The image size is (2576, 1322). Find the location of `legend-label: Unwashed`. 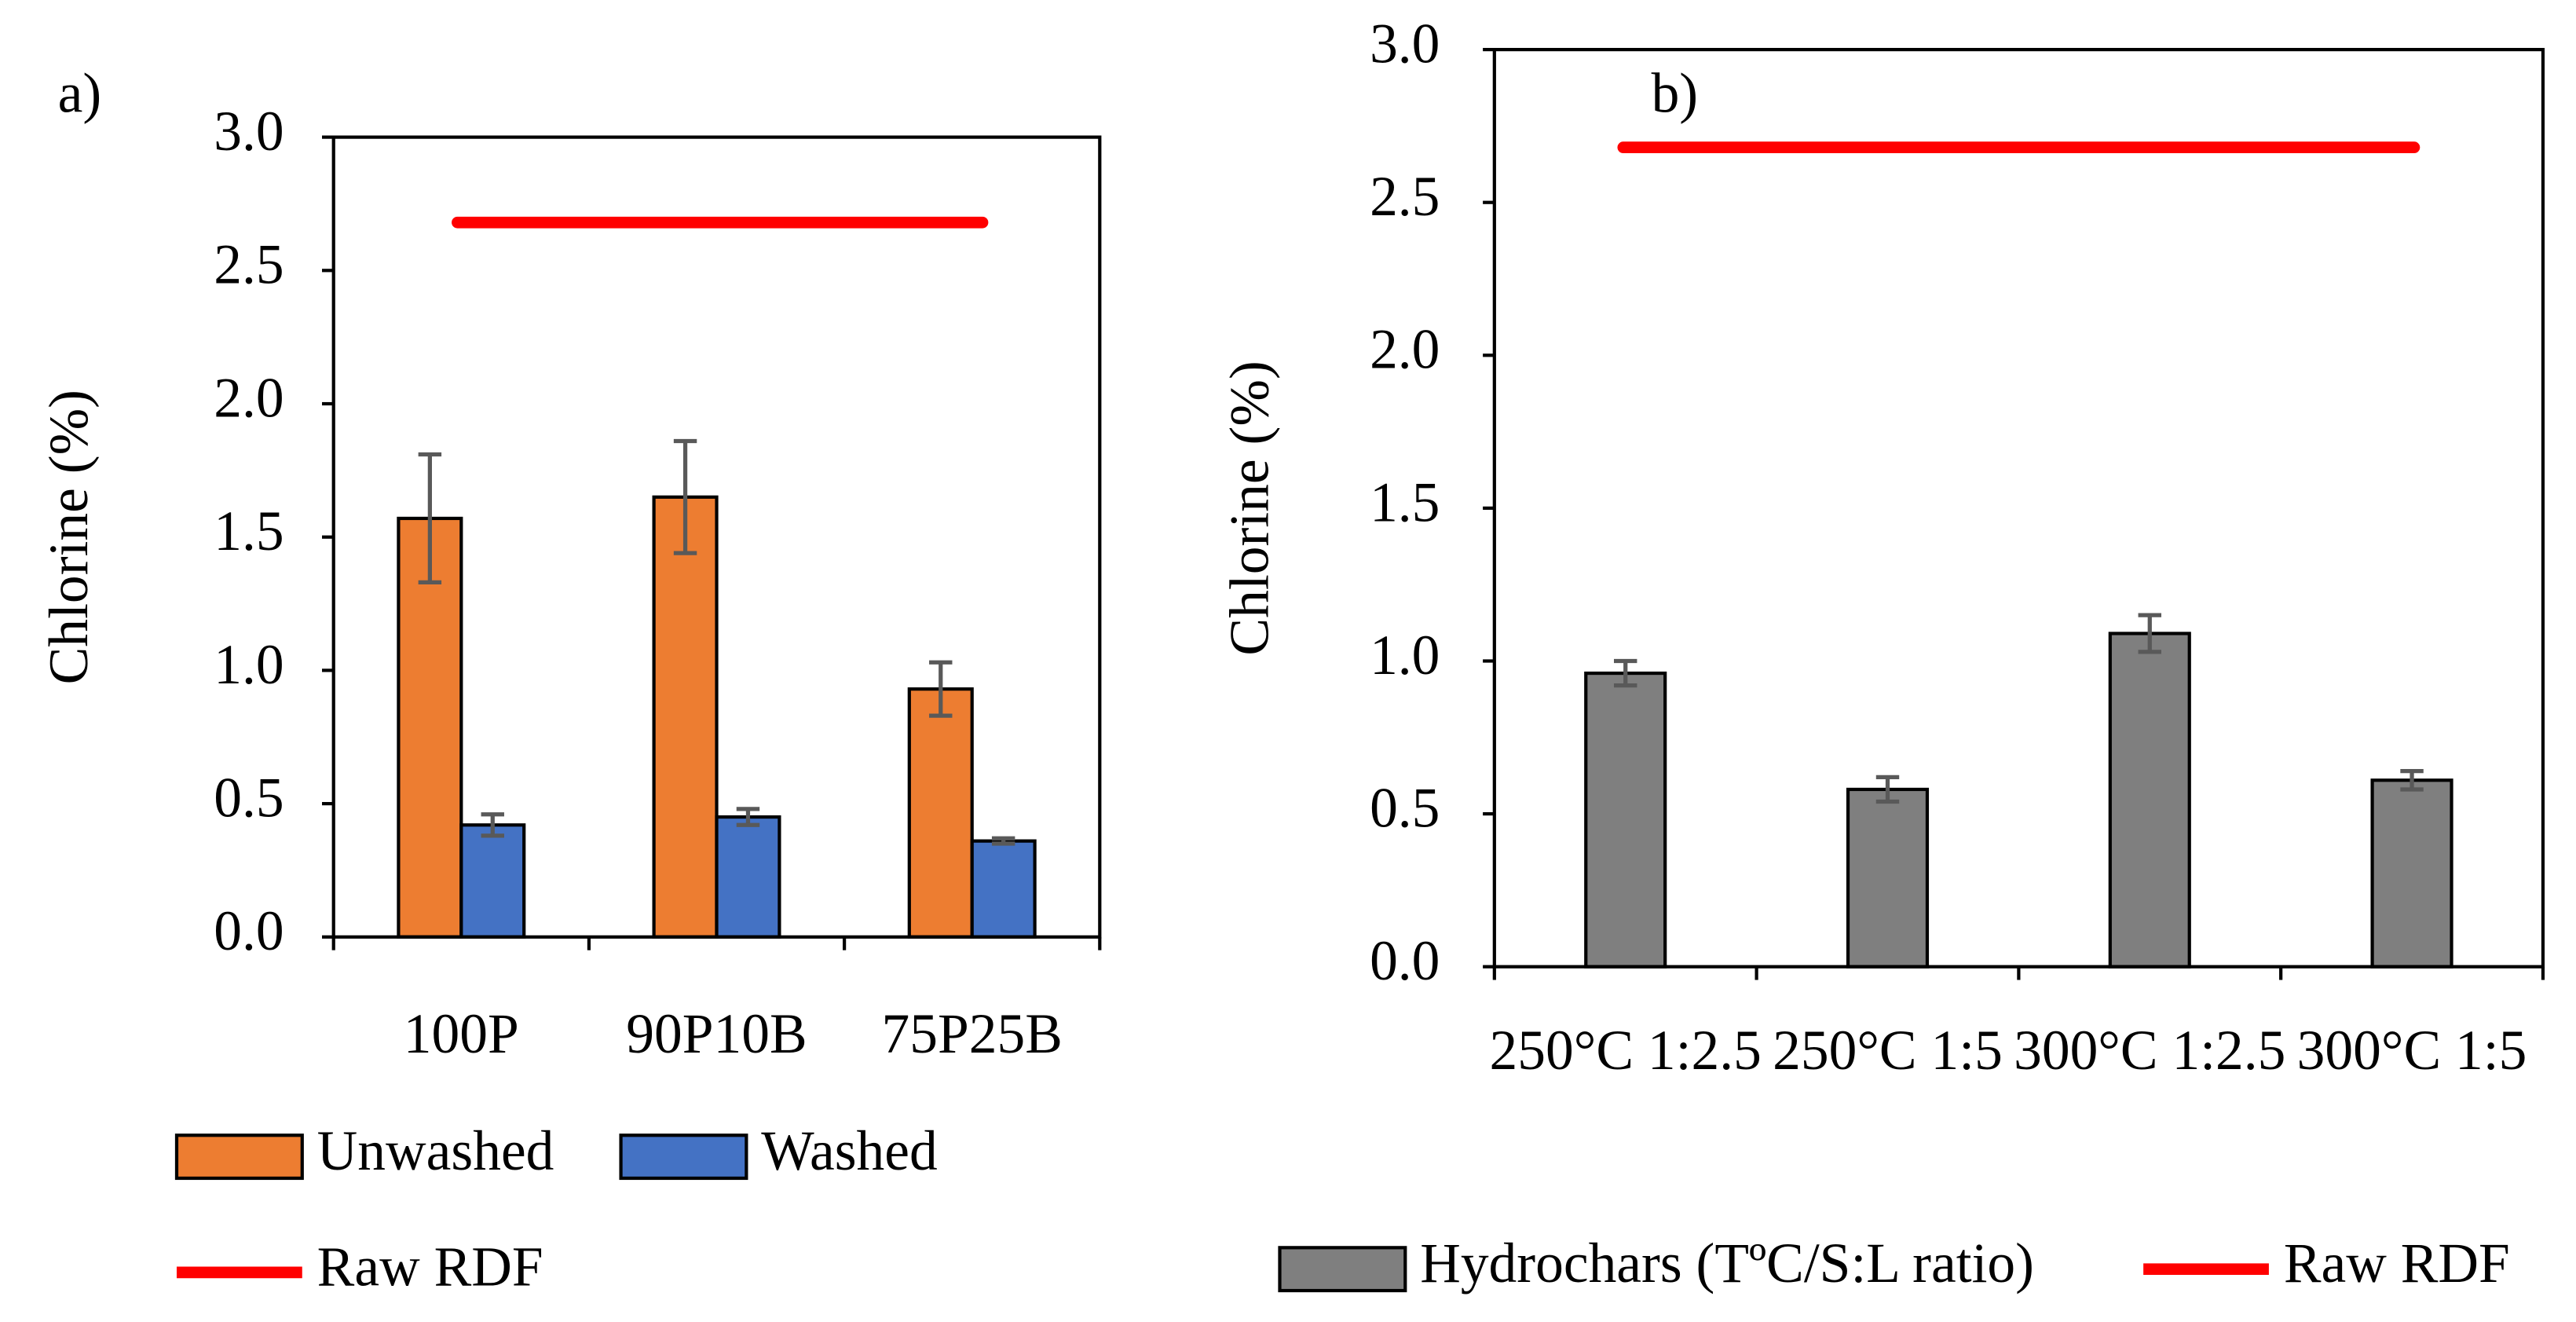

legend-label: Unwashed is located at coordinates (435, 1151).